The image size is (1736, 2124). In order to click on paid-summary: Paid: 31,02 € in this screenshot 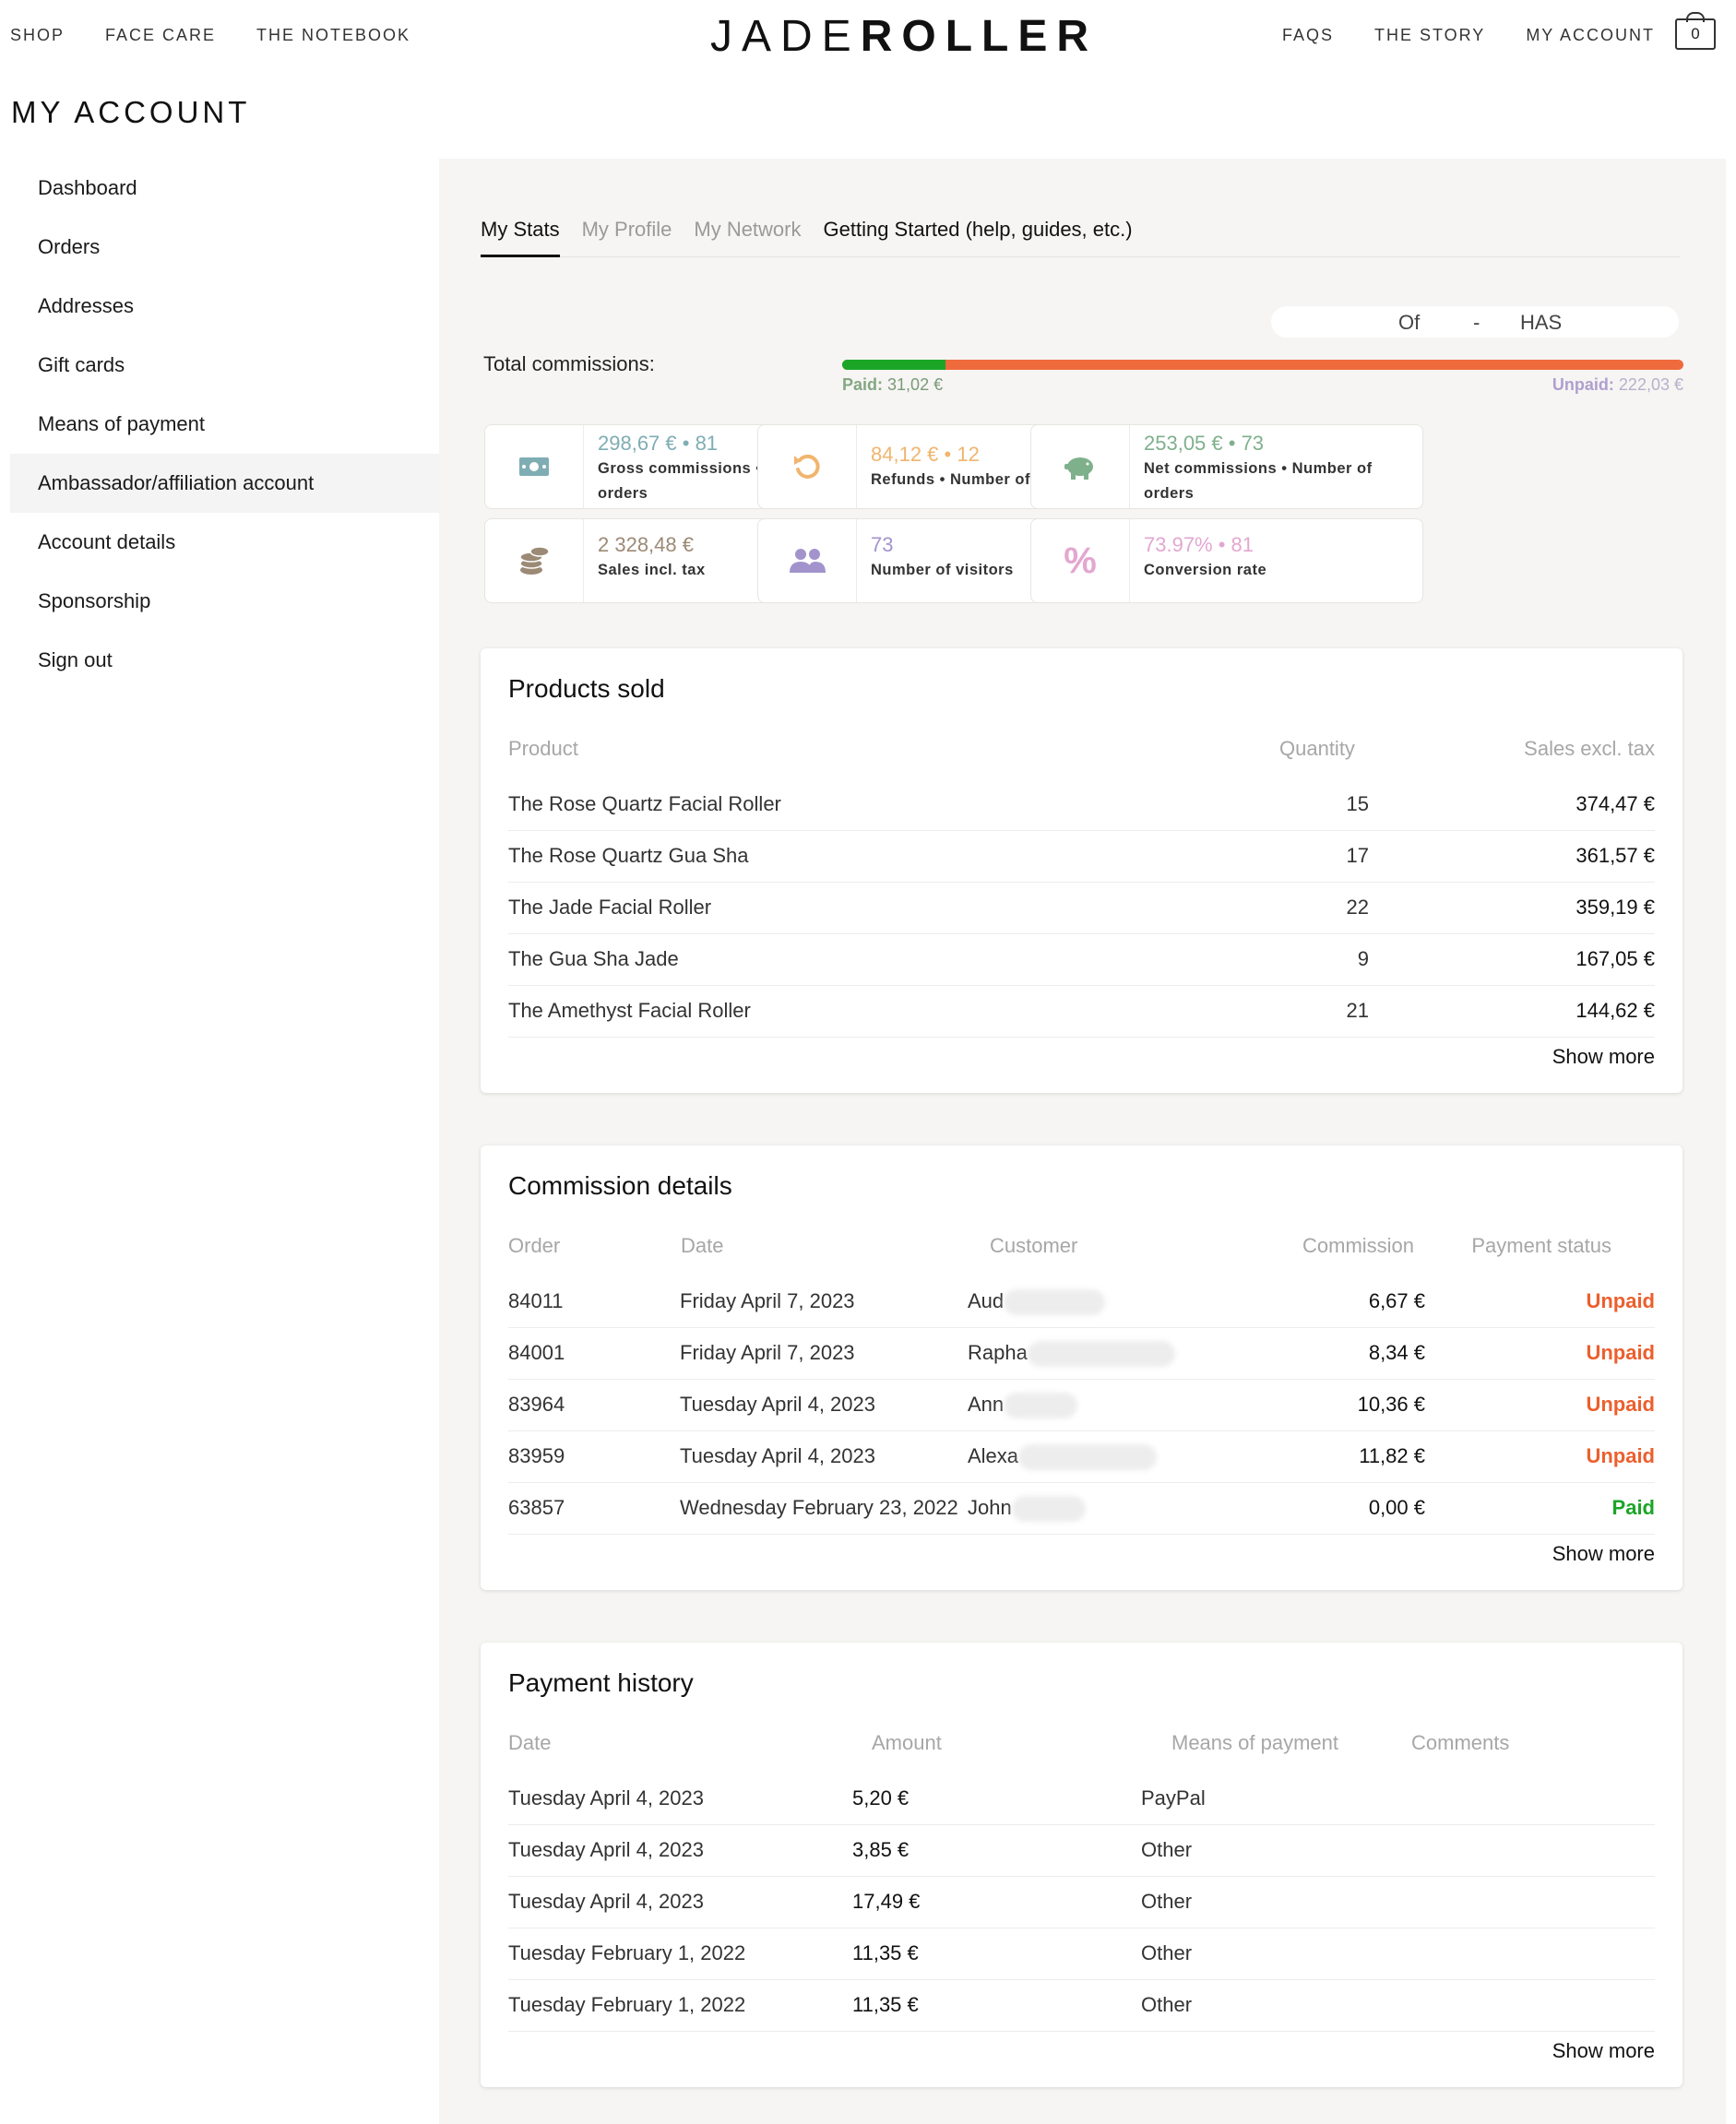, I will do `click(892, 385)`.